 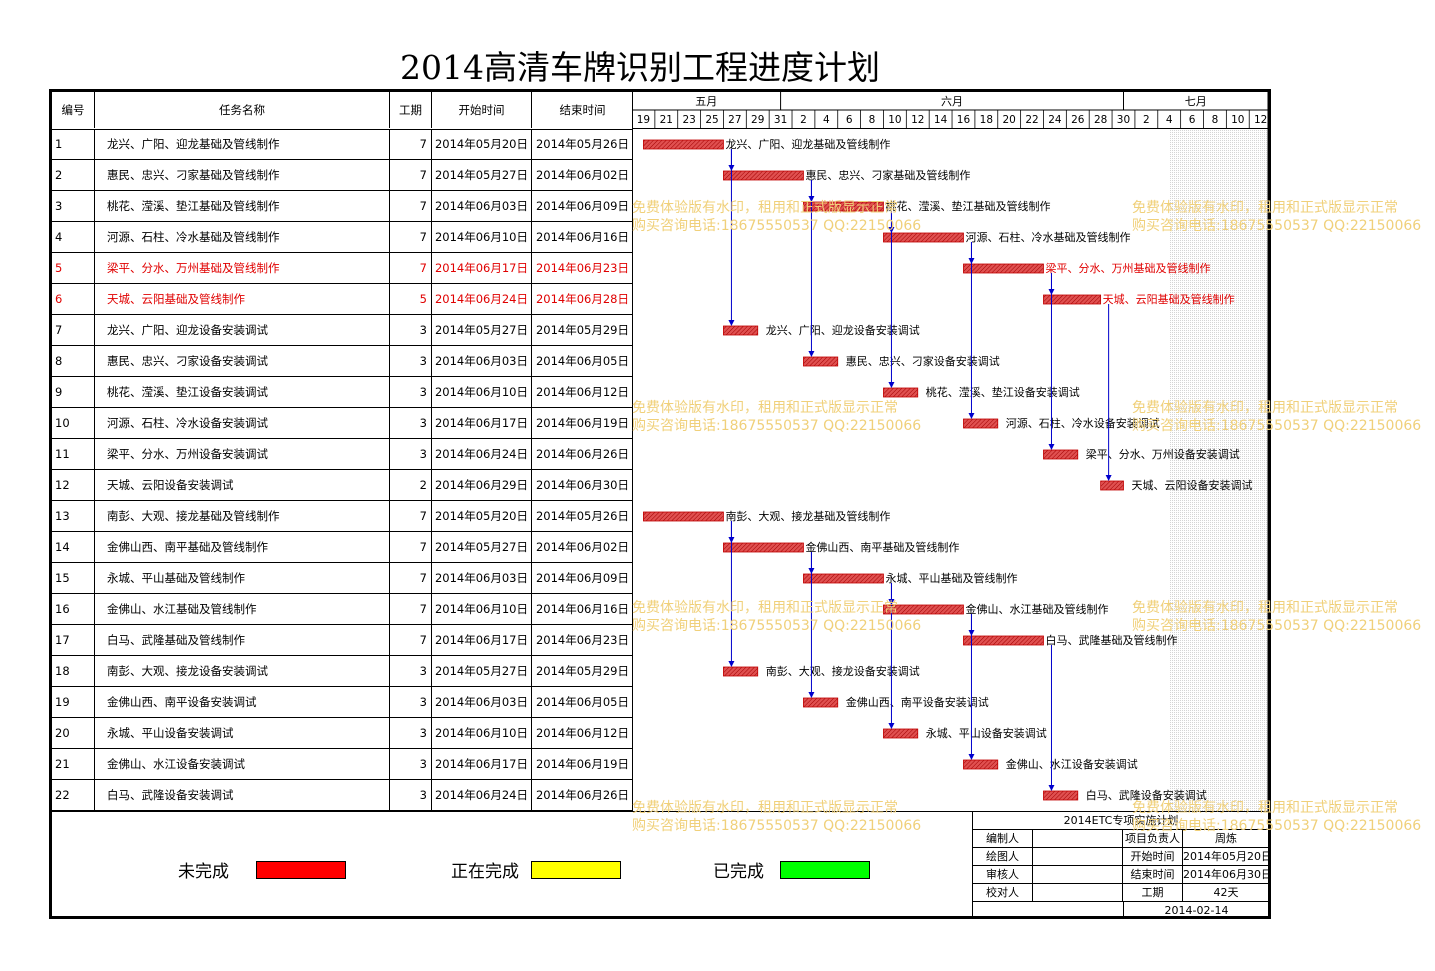 What do you see at coordinates (73, 640) in the screenshot?
I see `task-no: 17` at bounding box center [73, 640].